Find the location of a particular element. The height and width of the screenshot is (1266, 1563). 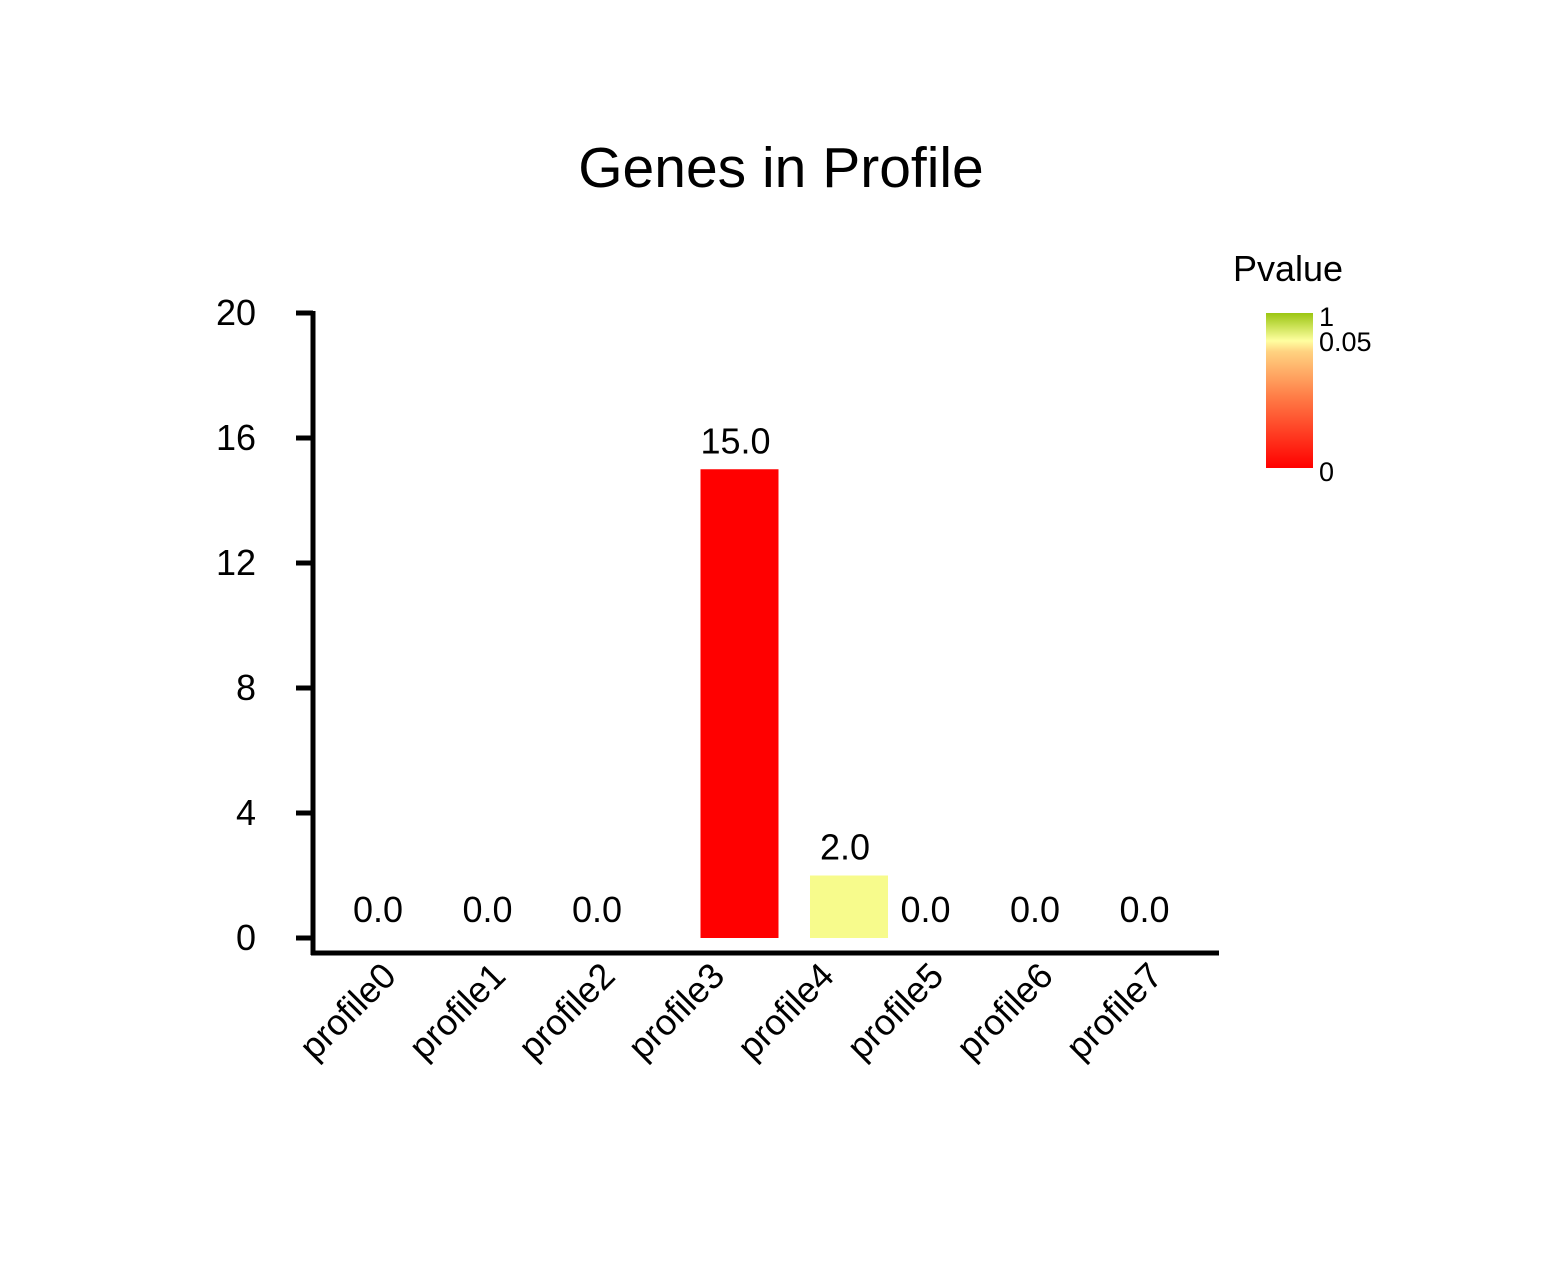

x-tick-label-profile7: profile7 is located at coordinates (1114, 1011).